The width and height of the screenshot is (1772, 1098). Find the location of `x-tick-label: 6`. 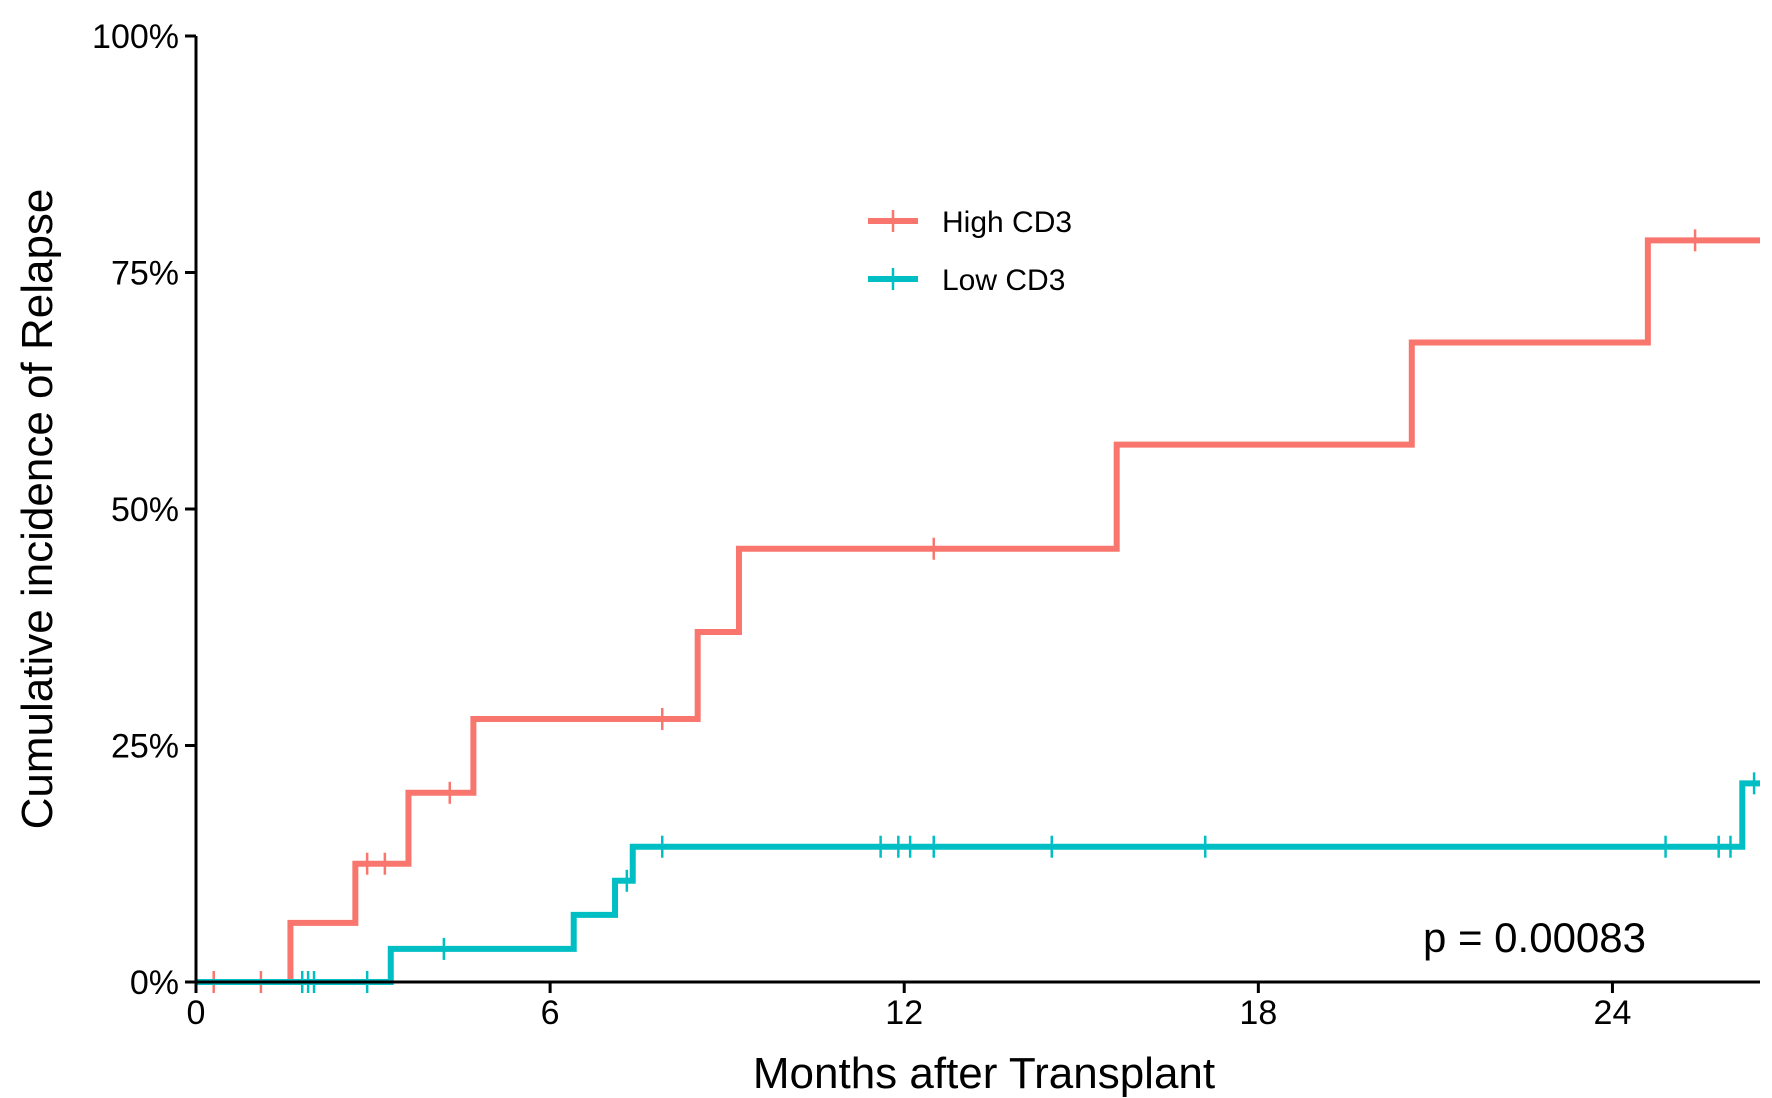

x-tick-label: 6 is located at coordinates (550, 1013).